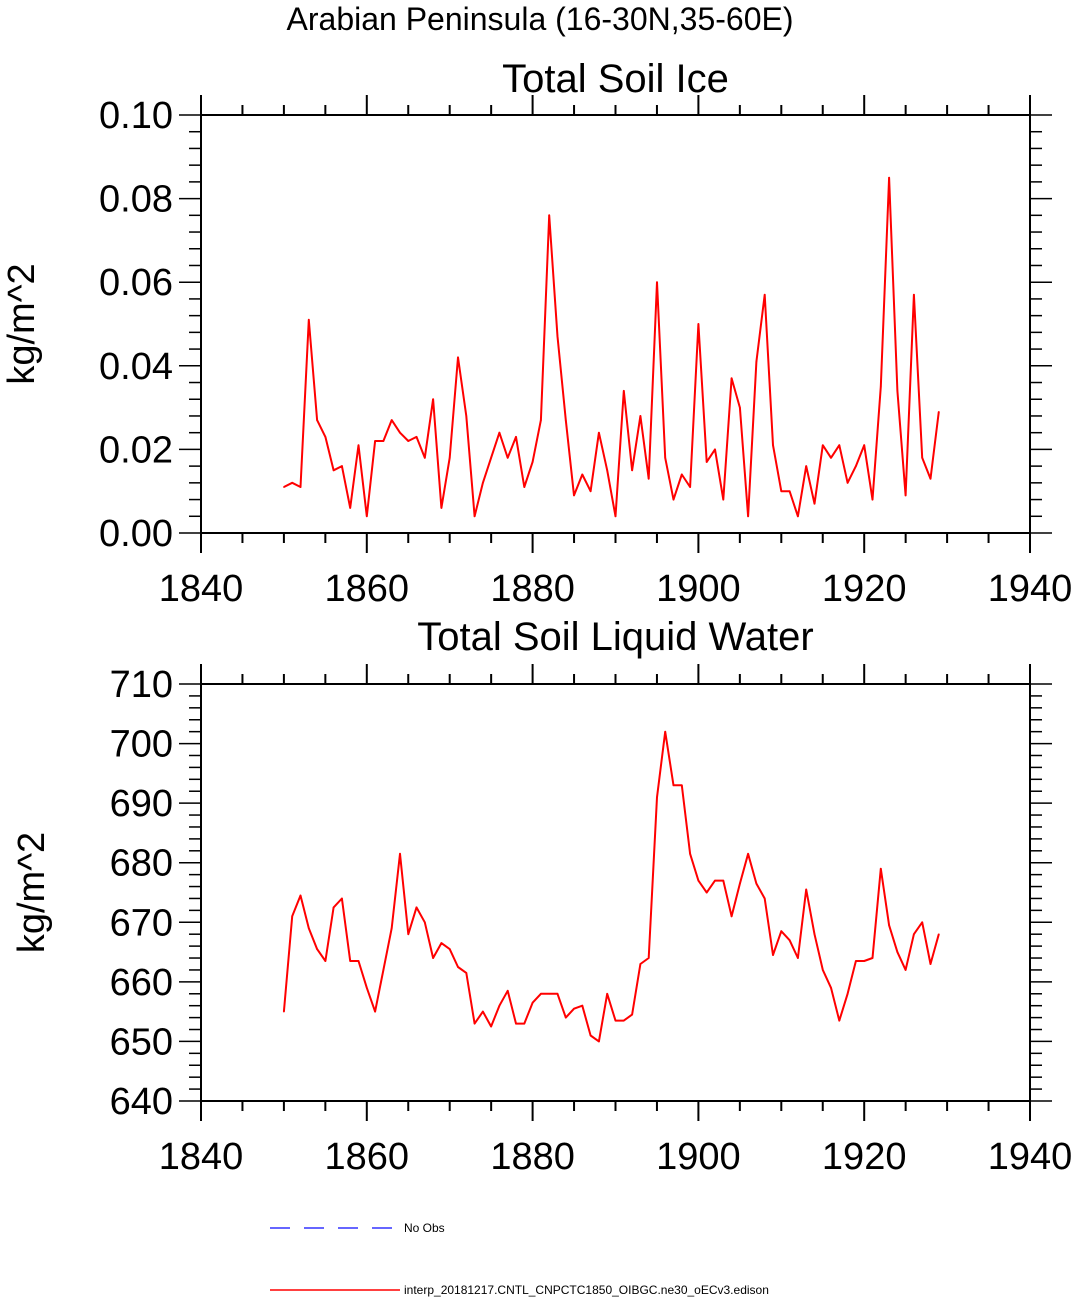 This screenshot has height=1298, width=1080. Describe the element at coordinates (136, 200) in the screenshot. I see `y-tick-label: 0.08` at that location.